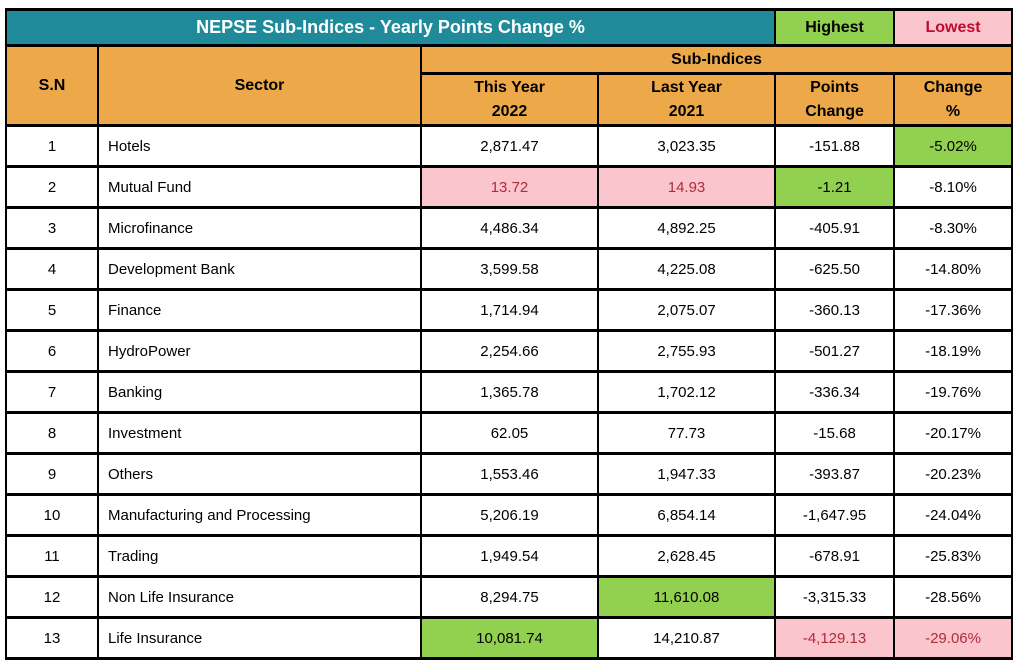 The height and width of the screenshot is (670, 1018). I want to click on cell-sector: Finance, so click(259, 310).